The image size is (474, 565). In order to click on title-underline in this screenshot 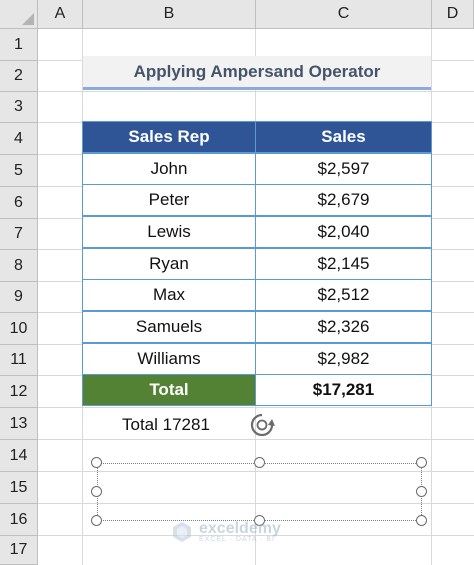, I will do `click(257, 88)`.